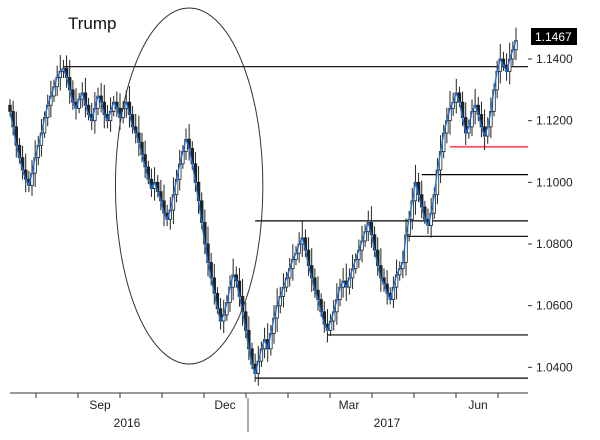 Image resolution: width=600 pixels, height=440 pixels. Describe the element at coordinates (554, 59) in the screenshot. I see `y-tick-label: 1.1400` at that location.